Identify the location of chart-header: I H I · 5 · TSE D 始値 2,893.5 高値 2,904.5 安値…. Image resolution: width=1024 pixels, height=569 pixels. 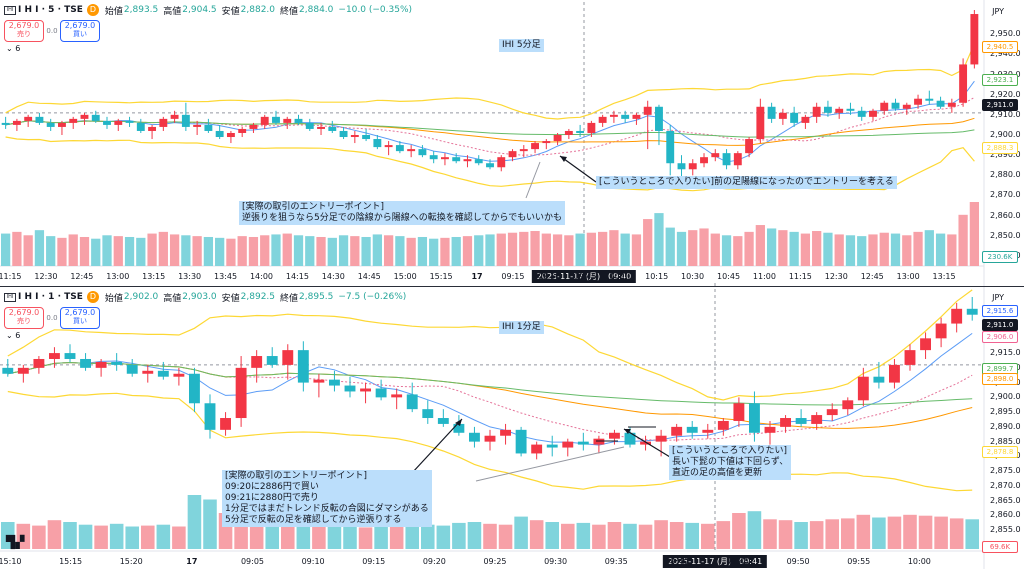
(208, 10).